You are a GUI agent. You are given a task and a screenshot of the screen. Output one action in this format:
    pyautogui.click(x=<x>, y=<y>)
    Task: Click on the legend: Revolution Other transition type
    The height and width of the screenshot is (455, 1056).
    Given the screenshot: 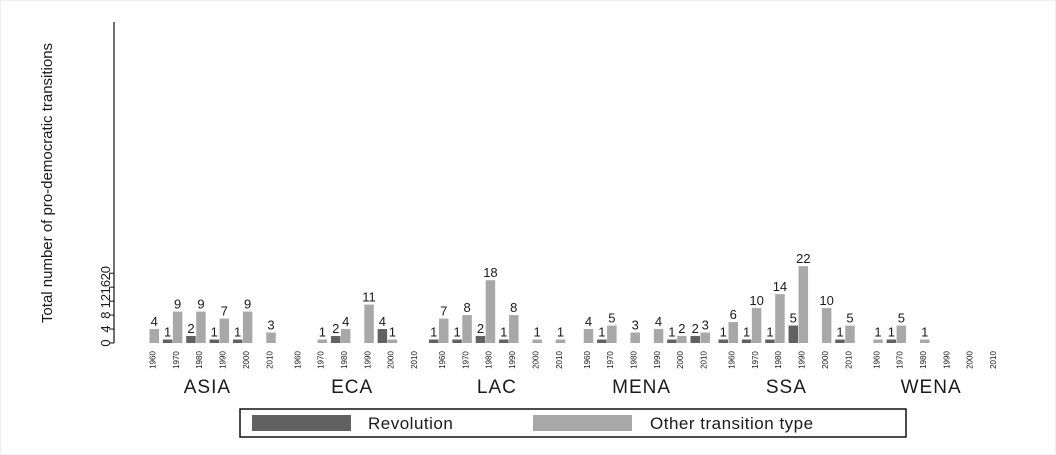 What is the action you would take?
    pyautogui.click(x=573, y=423)
    